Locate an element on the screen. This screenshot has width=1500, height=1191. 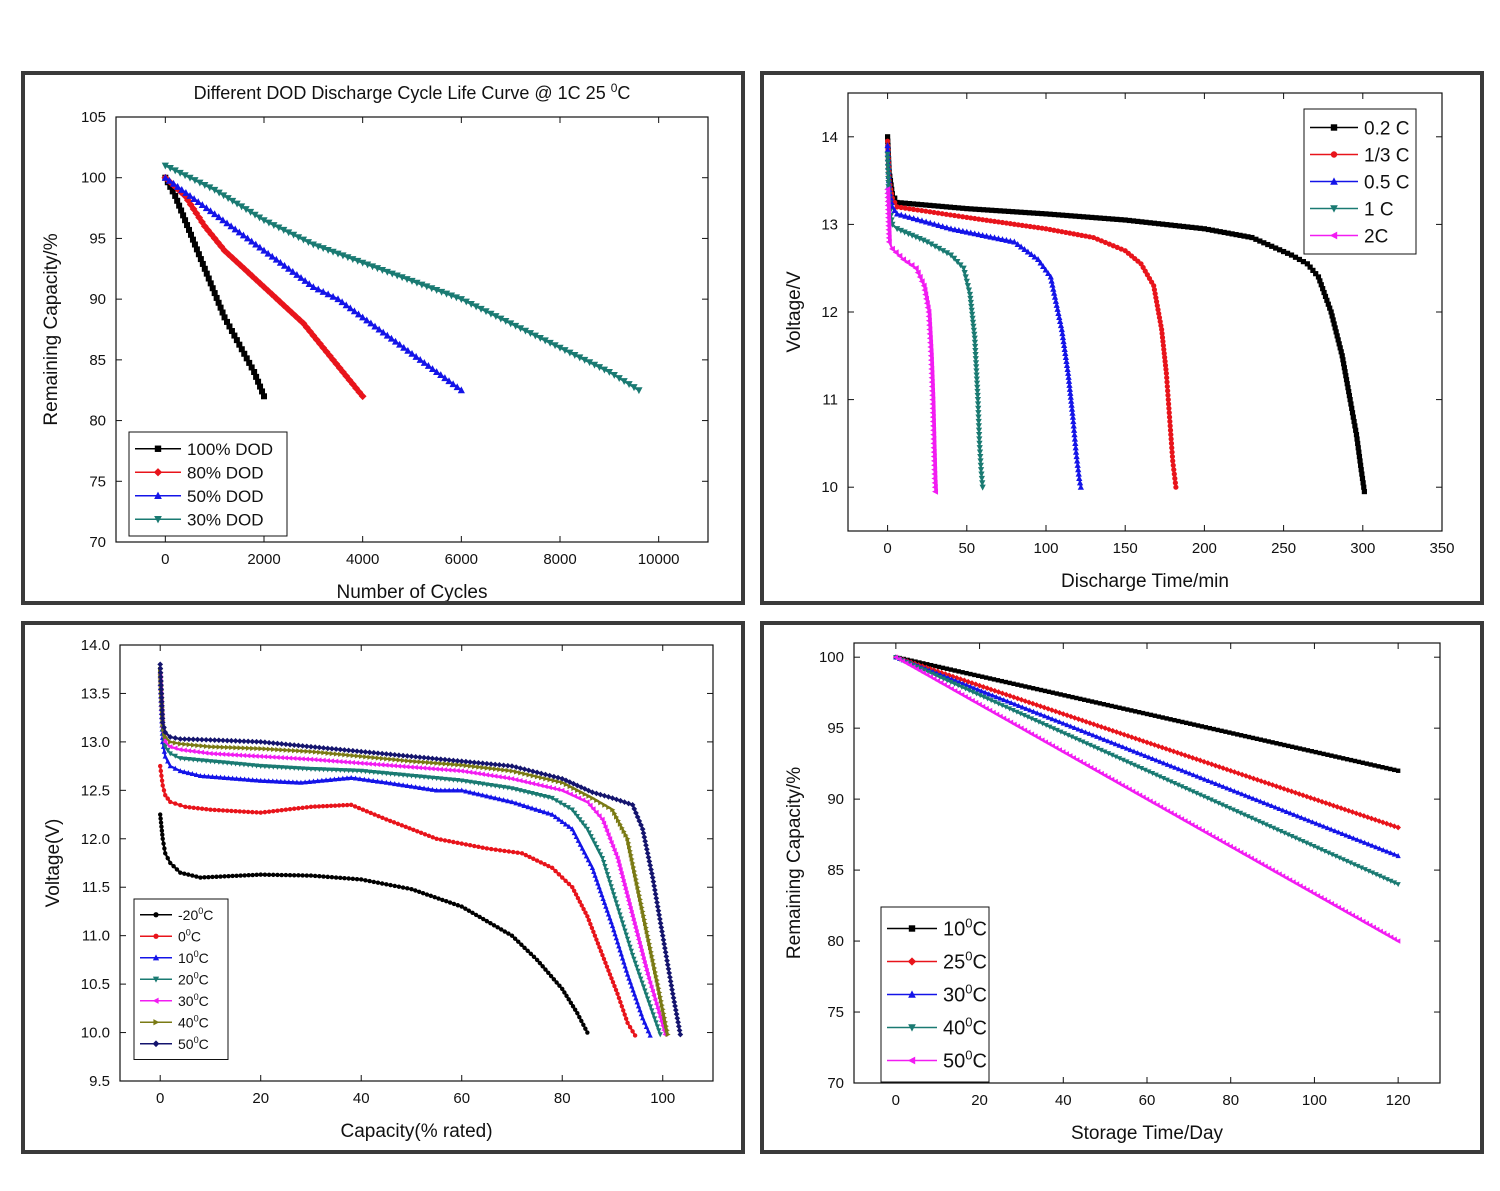
series-2c is located at coordinates (911, 340).